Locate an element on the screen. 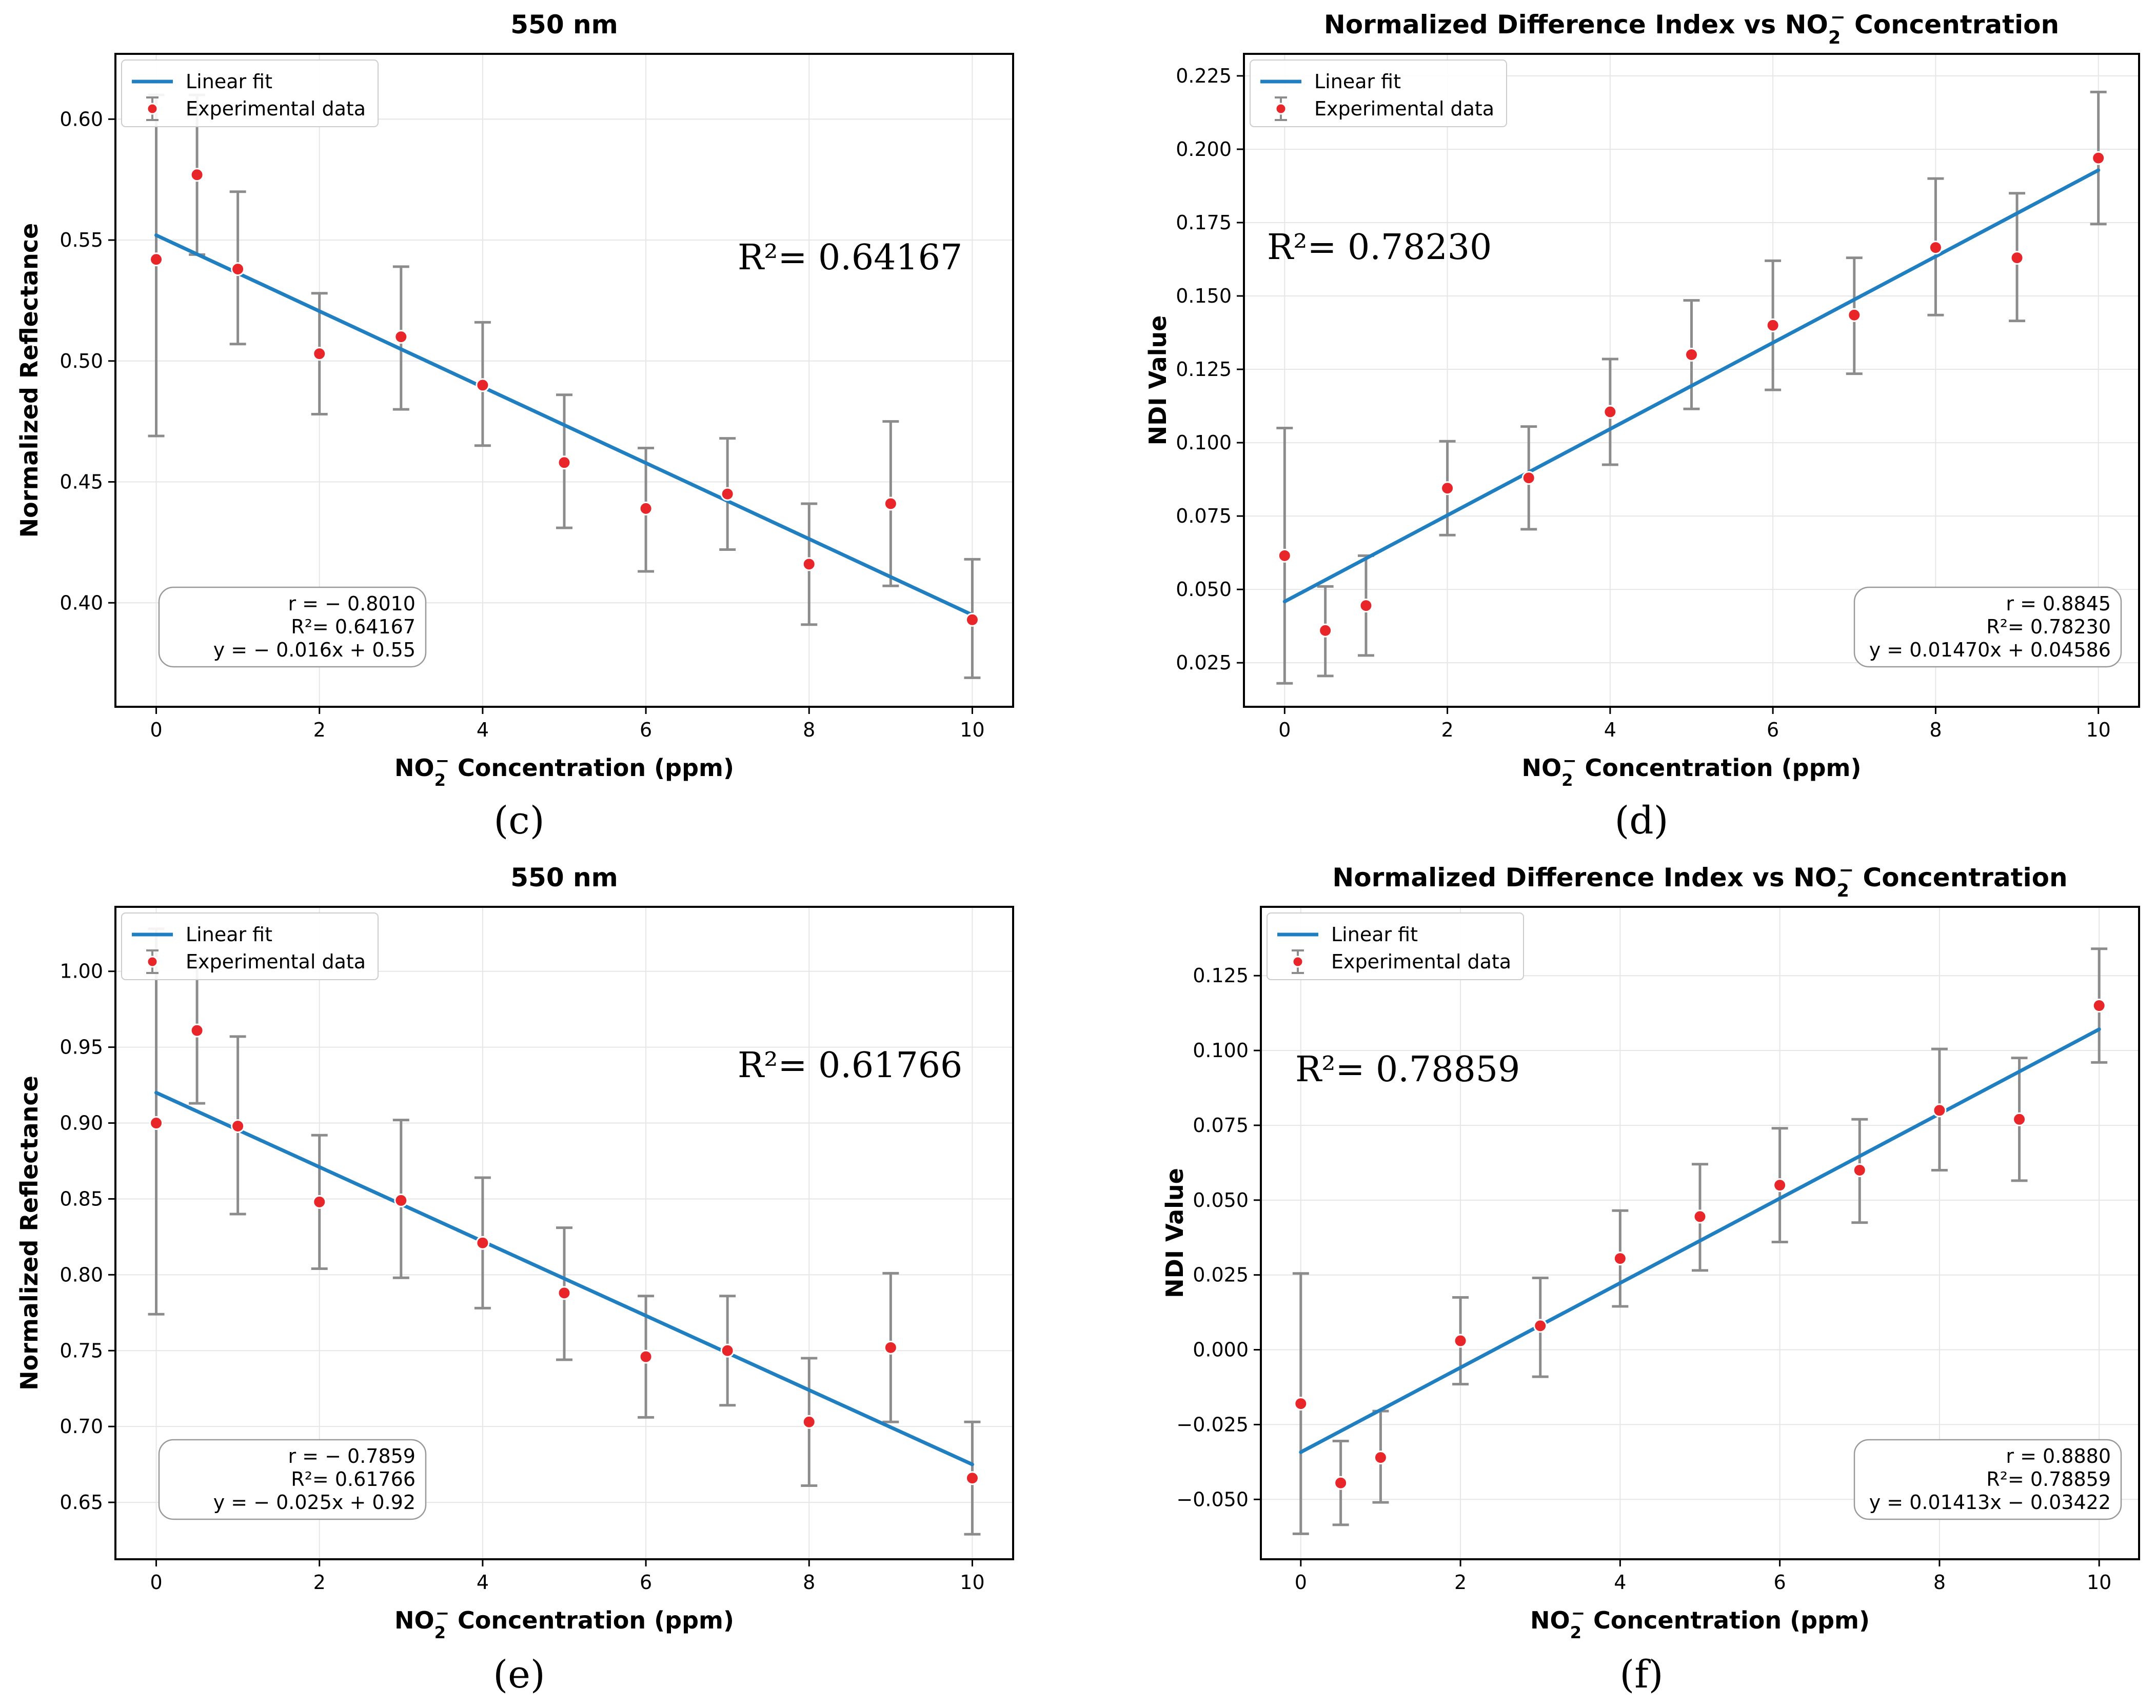 This screenshot has width=2156, height=1708. y-tick-label-2: 0.50 is located at coordinates (81, 361).